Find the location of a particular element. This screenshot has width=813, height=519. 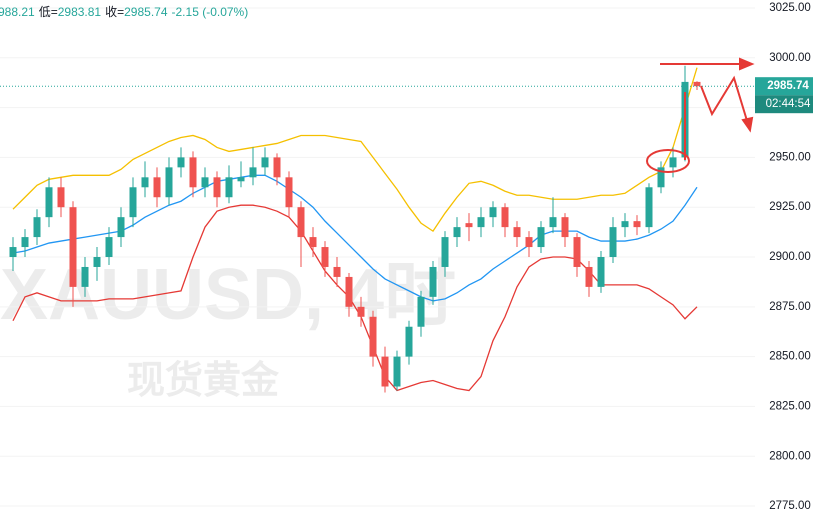

annotations is located at coordinates (700, 115).